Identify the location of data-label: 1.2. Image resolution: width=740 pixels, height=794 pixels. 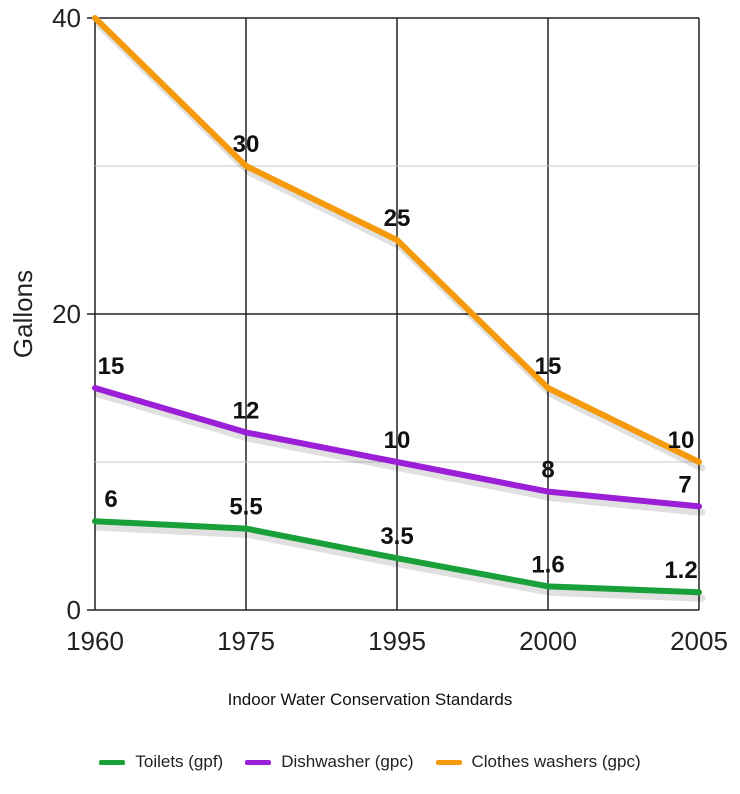
(680, 570).